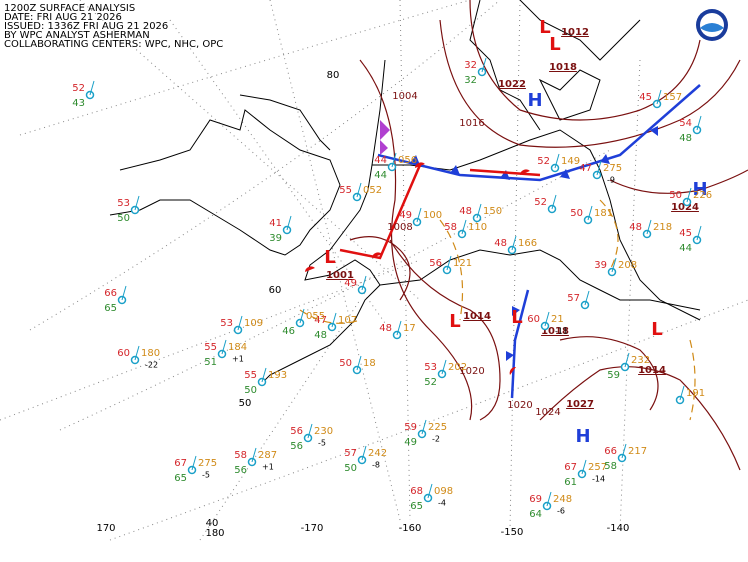 This screenshot has height=562, width=748. Describe the element at coordinates (465, 211) in the screenshot. I see `temperature: 48` at that location.